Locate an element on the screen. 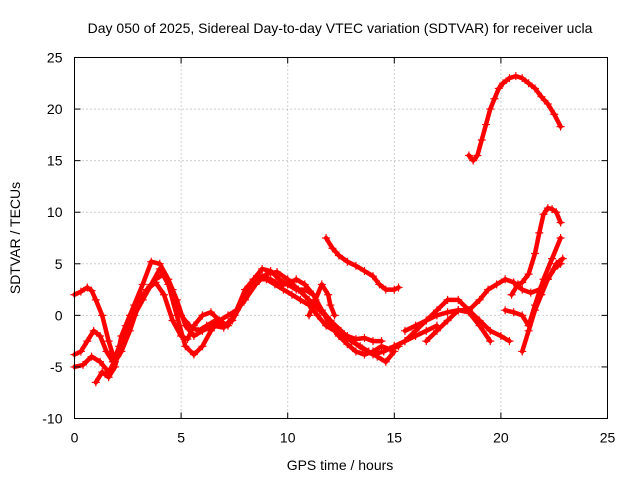 The image size is (640, 480). y-tick-label: 0 is located at coordinates (59, 315).